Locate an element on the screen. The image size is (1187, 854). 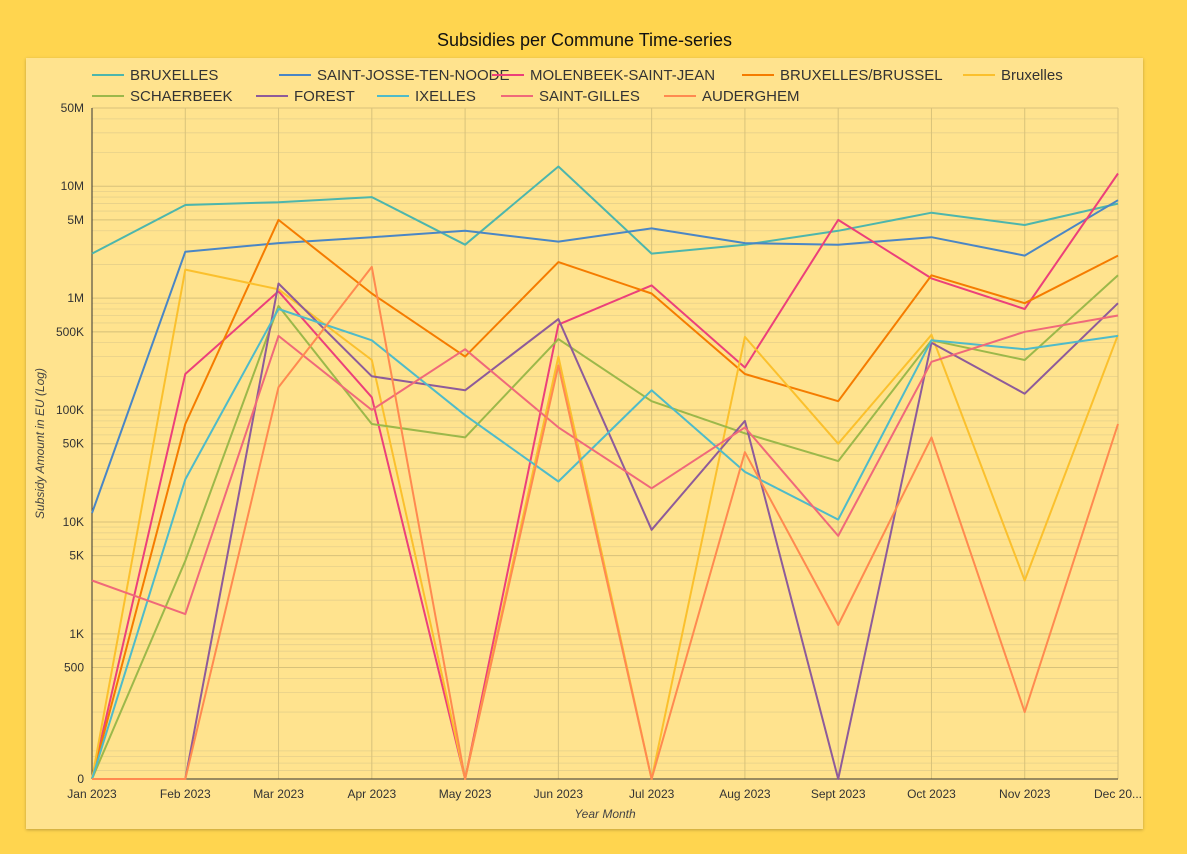
legend-item: BRUXELLES/BRUSSEL is located at coordinates (842, 75).